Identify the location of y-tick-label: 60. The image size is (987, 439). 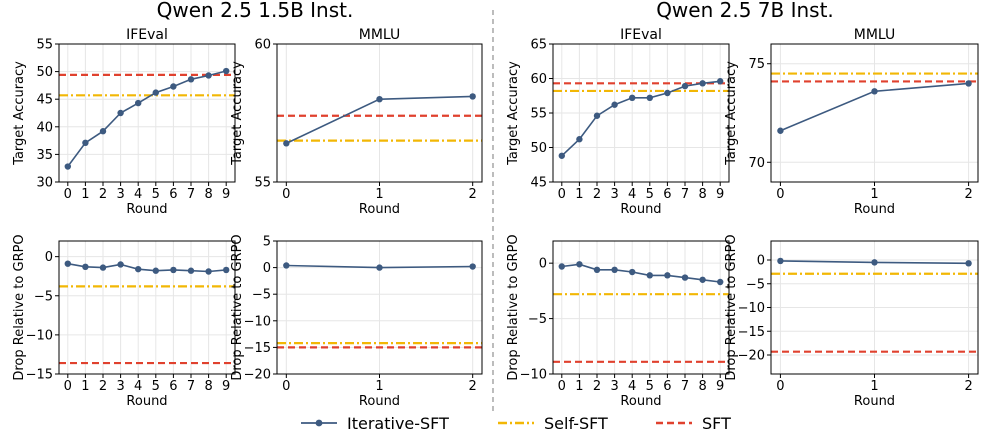
(262, 45).